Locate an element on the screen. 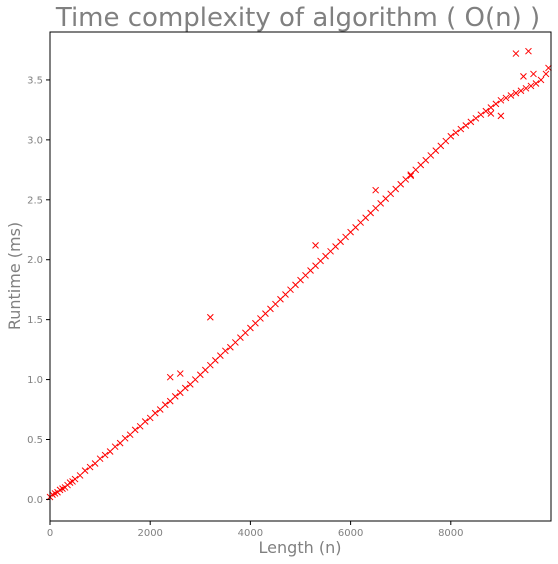 Image resolution: width=558 pixels, height=564 pixels. x-tick-label: 4000 is located at coordinates (250, 533).